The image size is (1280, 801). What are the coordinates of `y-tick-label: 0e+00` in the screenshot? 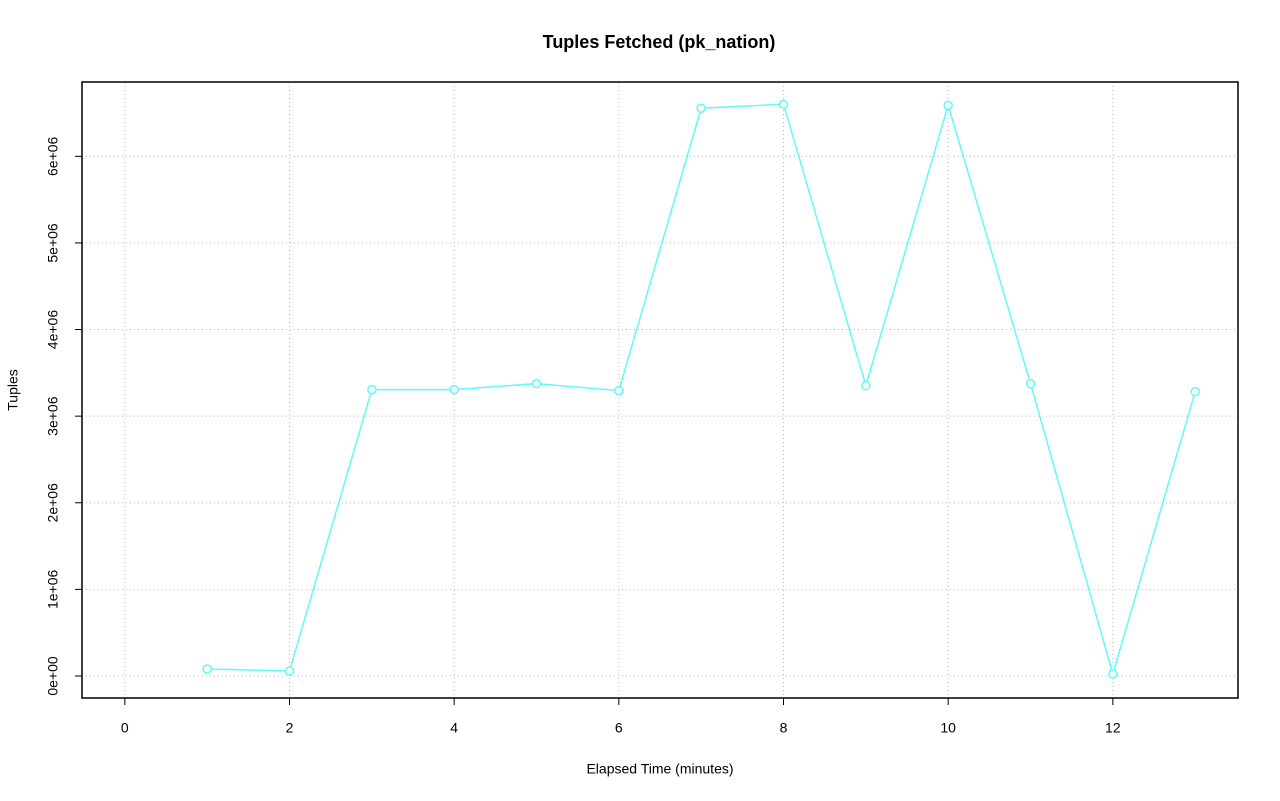 It's located at (53, 676).